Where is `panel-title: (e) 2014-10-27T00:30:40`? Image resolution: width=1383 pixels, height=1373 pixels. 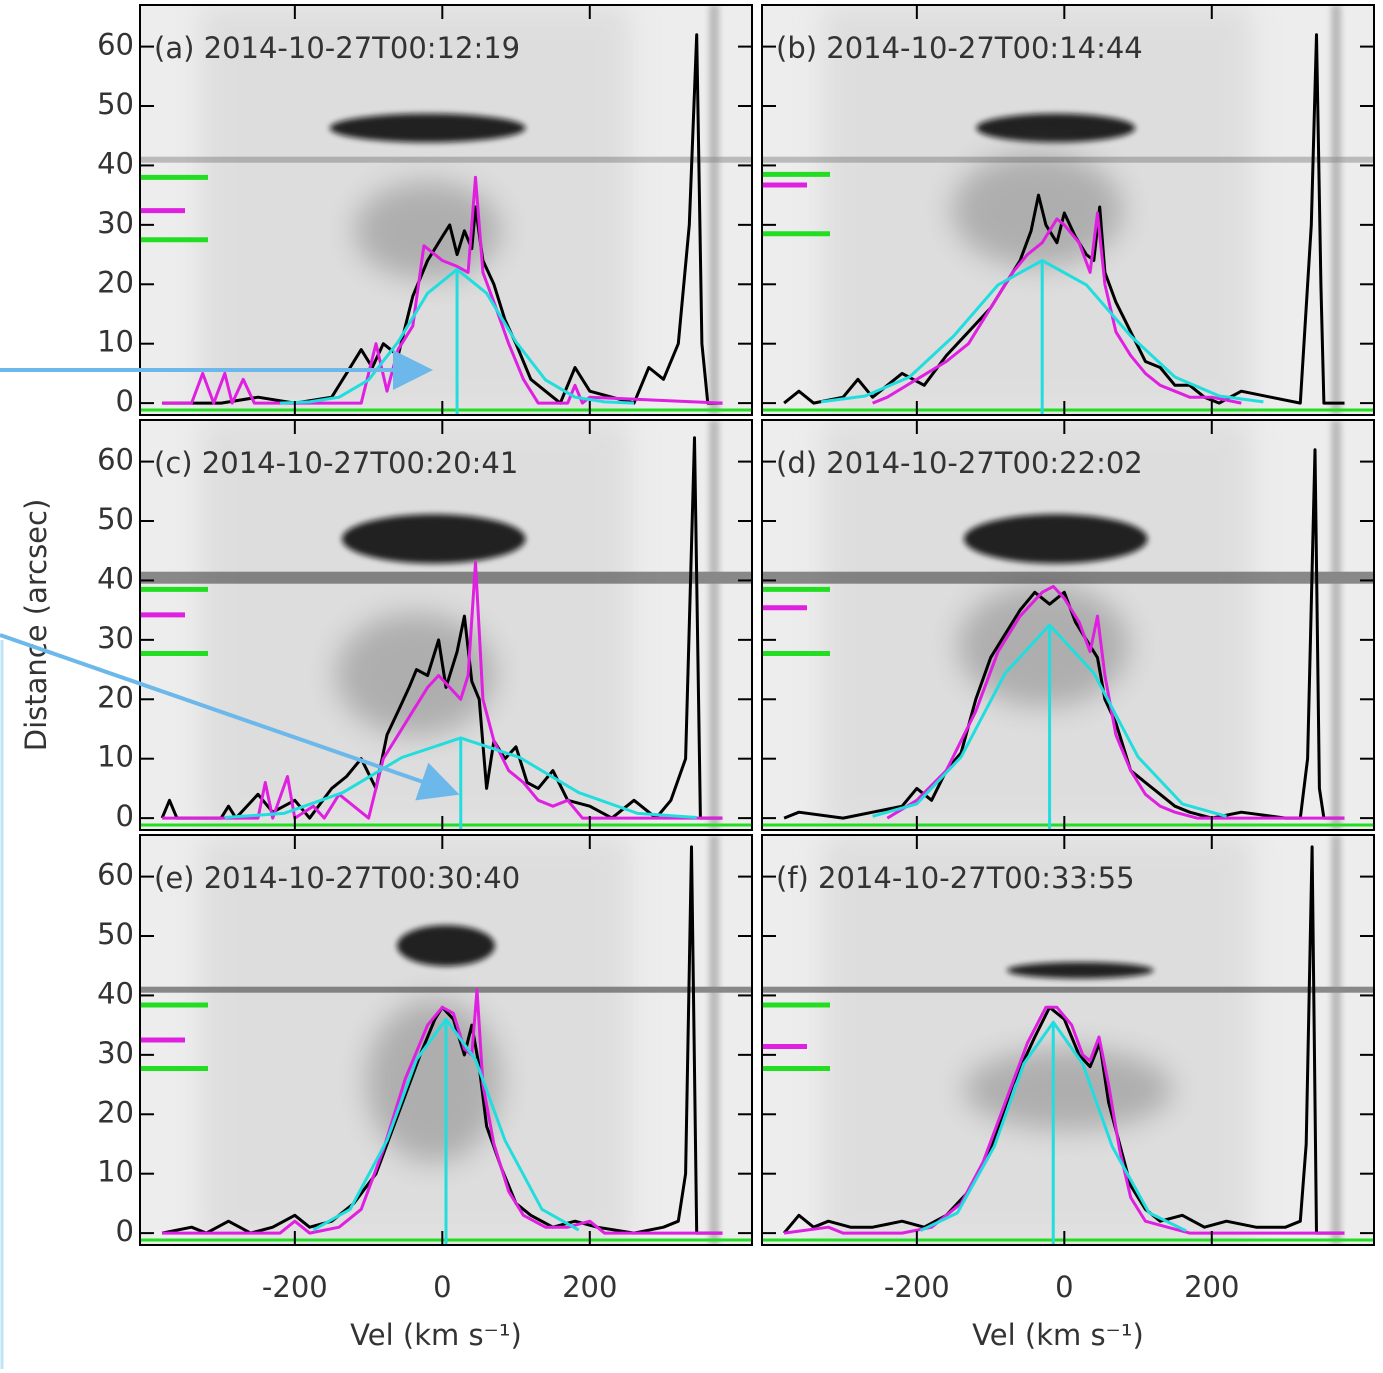
panel-title: (e) 2014-10-27T00:30:40 is located at coordinates (337, 878).